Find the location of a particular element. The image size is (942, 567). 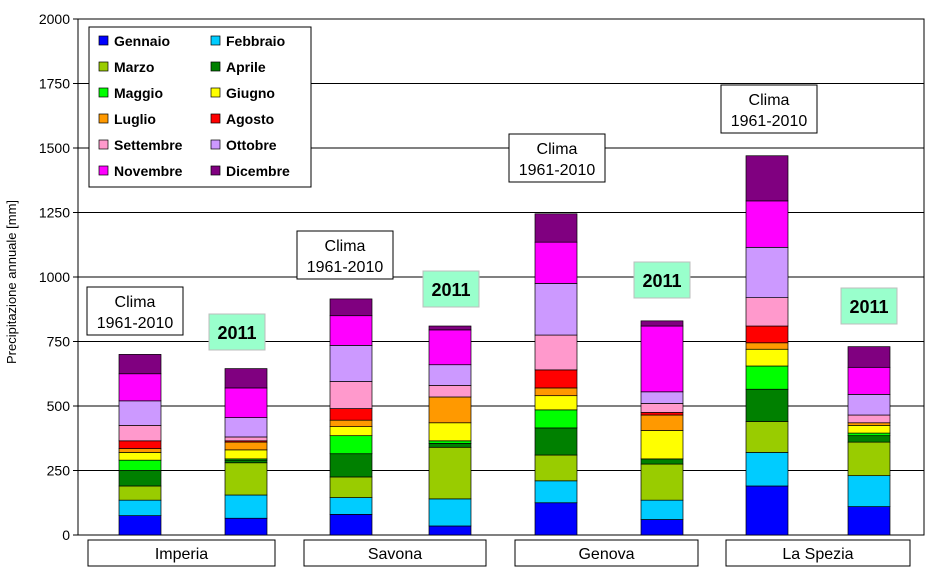

legend-label-settembre: Settembre is located at coordinates (148, 145).